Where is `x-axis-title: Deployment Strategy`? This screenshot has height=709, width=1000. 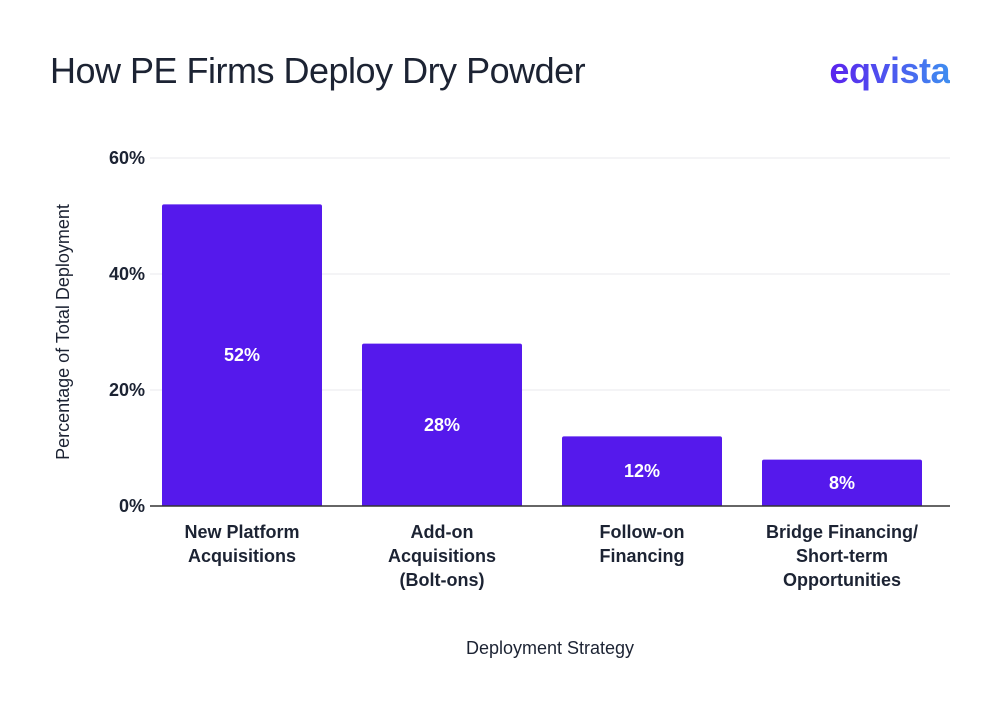 x-axis-title: Deployment Strategy is located at coordinates (550, 648).